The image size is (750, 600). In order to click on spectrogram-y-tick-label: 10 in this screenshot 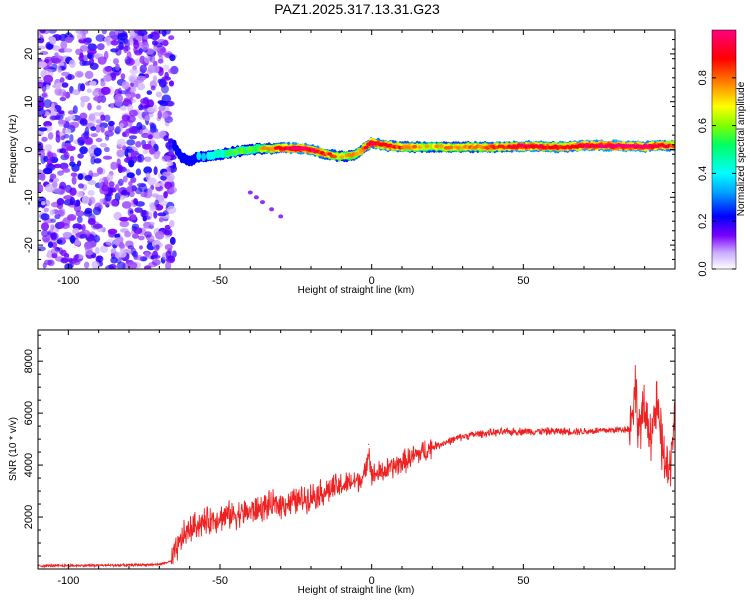, I will do `click(29, 102)`.